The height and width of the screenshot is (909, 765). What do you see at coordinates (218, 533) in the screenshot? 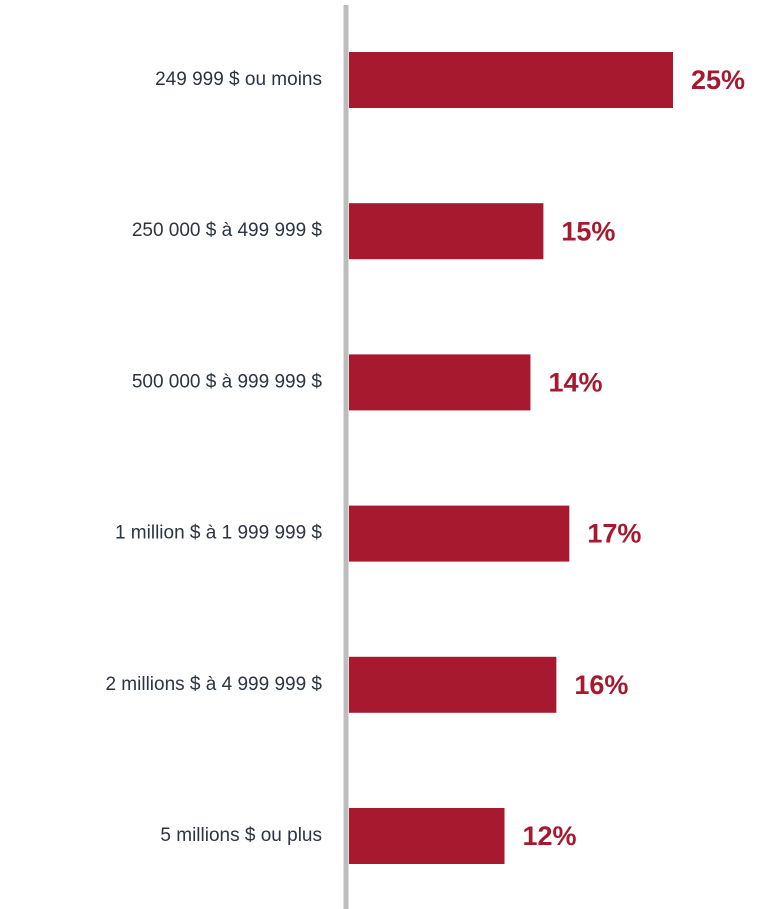
I see `category-label: 1 million $ à 1 999 999 $` at bounding box center [218, 533].